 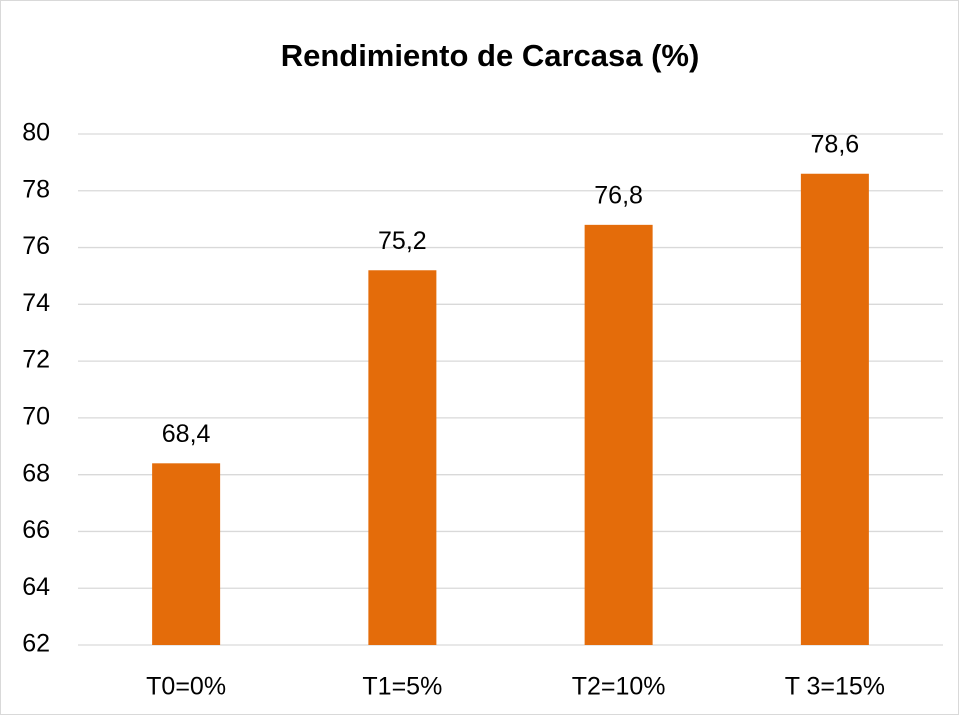 I want to click on x-tick-label: T2=10%, so click(x=619, y=687).